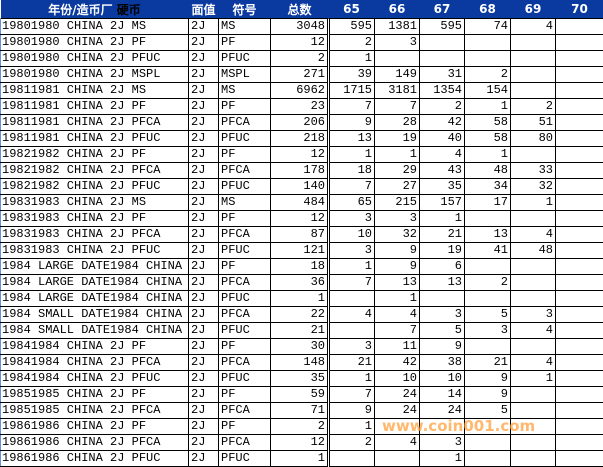 Image resolution: width=603 pixels, height=467 pixels. I want to click on cell-grade-count: 29, so click(397, 171).